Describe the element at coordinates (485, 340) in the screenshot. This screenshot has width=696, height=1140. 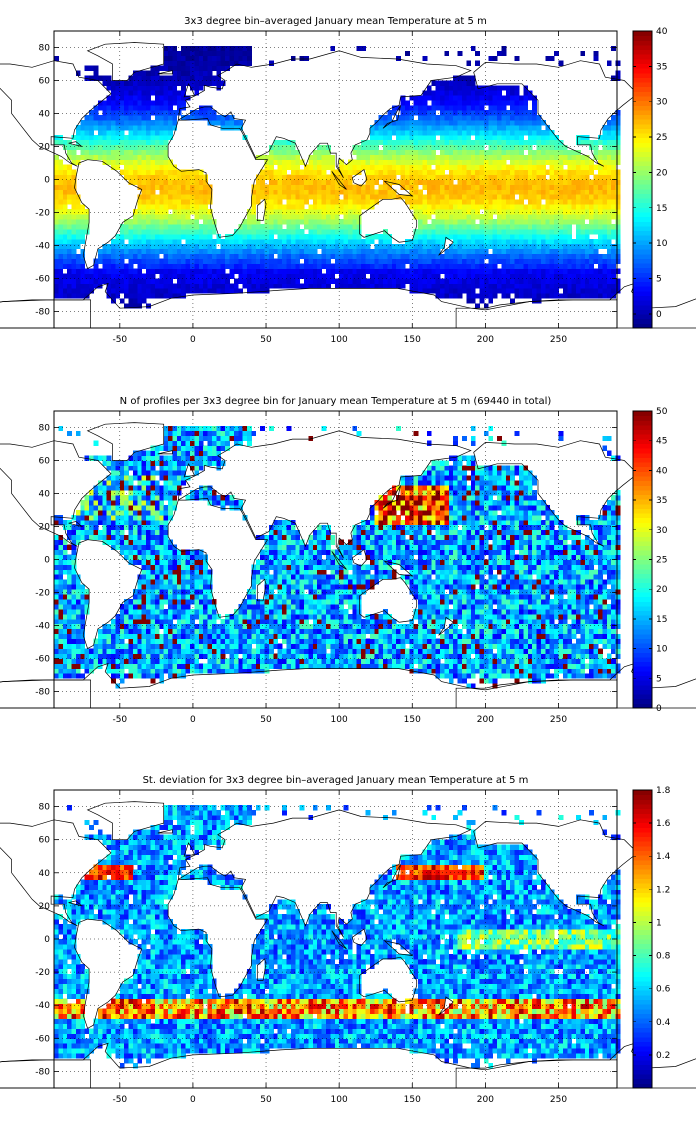
I see `x-tick-label: 200` at that location.